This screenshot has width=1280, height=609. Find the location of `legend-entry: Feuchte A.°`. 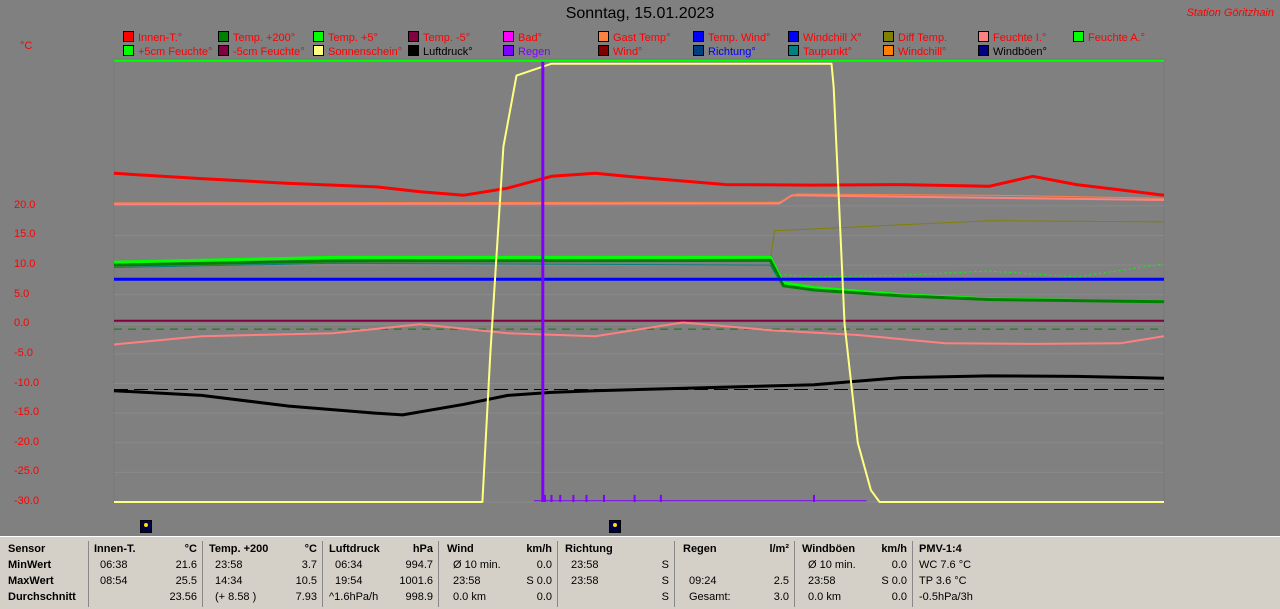

legend-entry: Feuchte A.° is located at coordinates (1109, 37).